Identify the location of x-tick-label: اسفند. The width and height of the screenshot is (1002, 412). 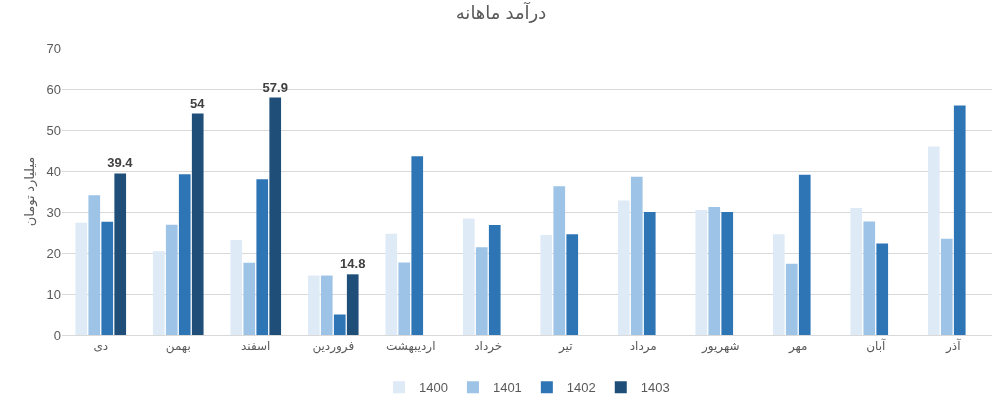
(256, 346).